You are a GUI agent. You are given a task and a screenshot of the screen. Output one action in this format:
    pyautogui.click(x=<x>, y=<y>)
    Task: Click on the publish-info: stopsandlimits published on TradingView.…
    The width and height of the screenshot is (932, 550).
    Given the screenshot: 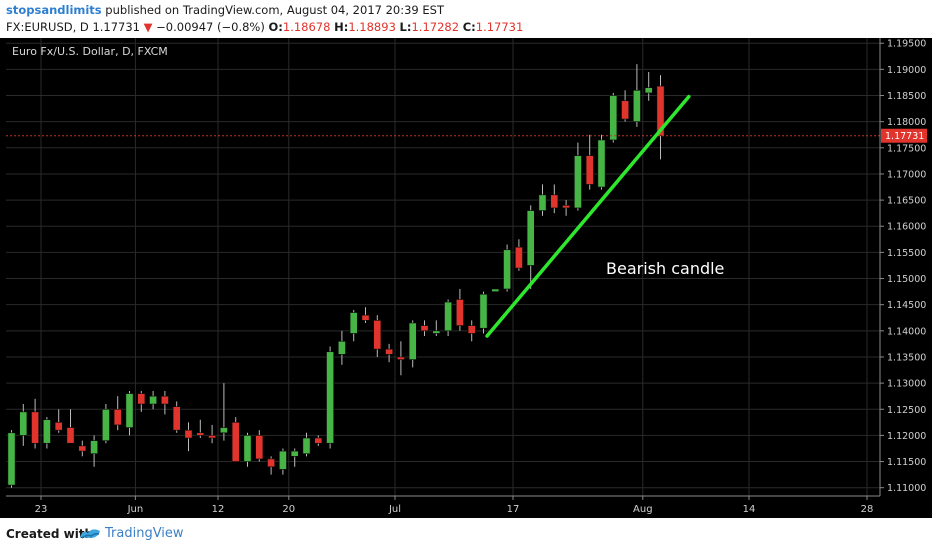 What is the action you would take?
    pyautogui.click(x=225, y=10)
    